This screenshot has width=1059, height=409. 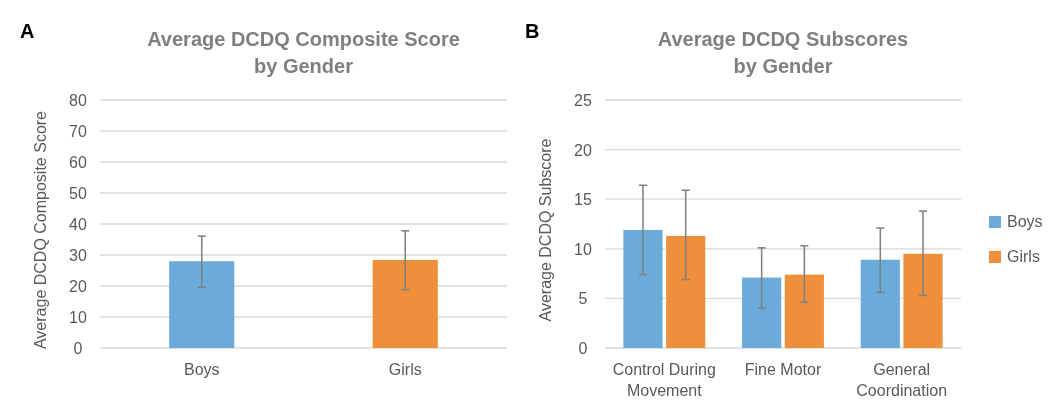 What do you see at coordinates (583, 100) in the screenshot?
I see `y-tick-label: 25` at bounding box center [583, 100].